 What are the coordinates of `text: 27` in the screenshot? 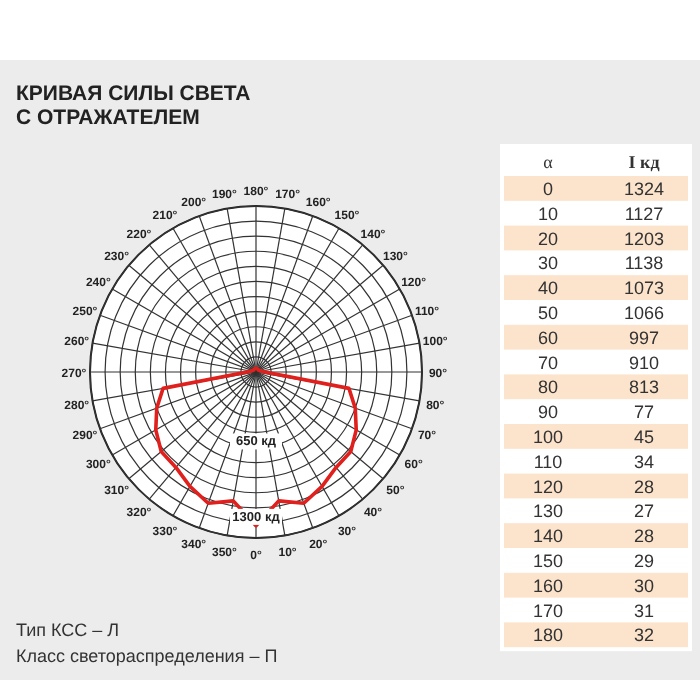 It's located at (644, 511).